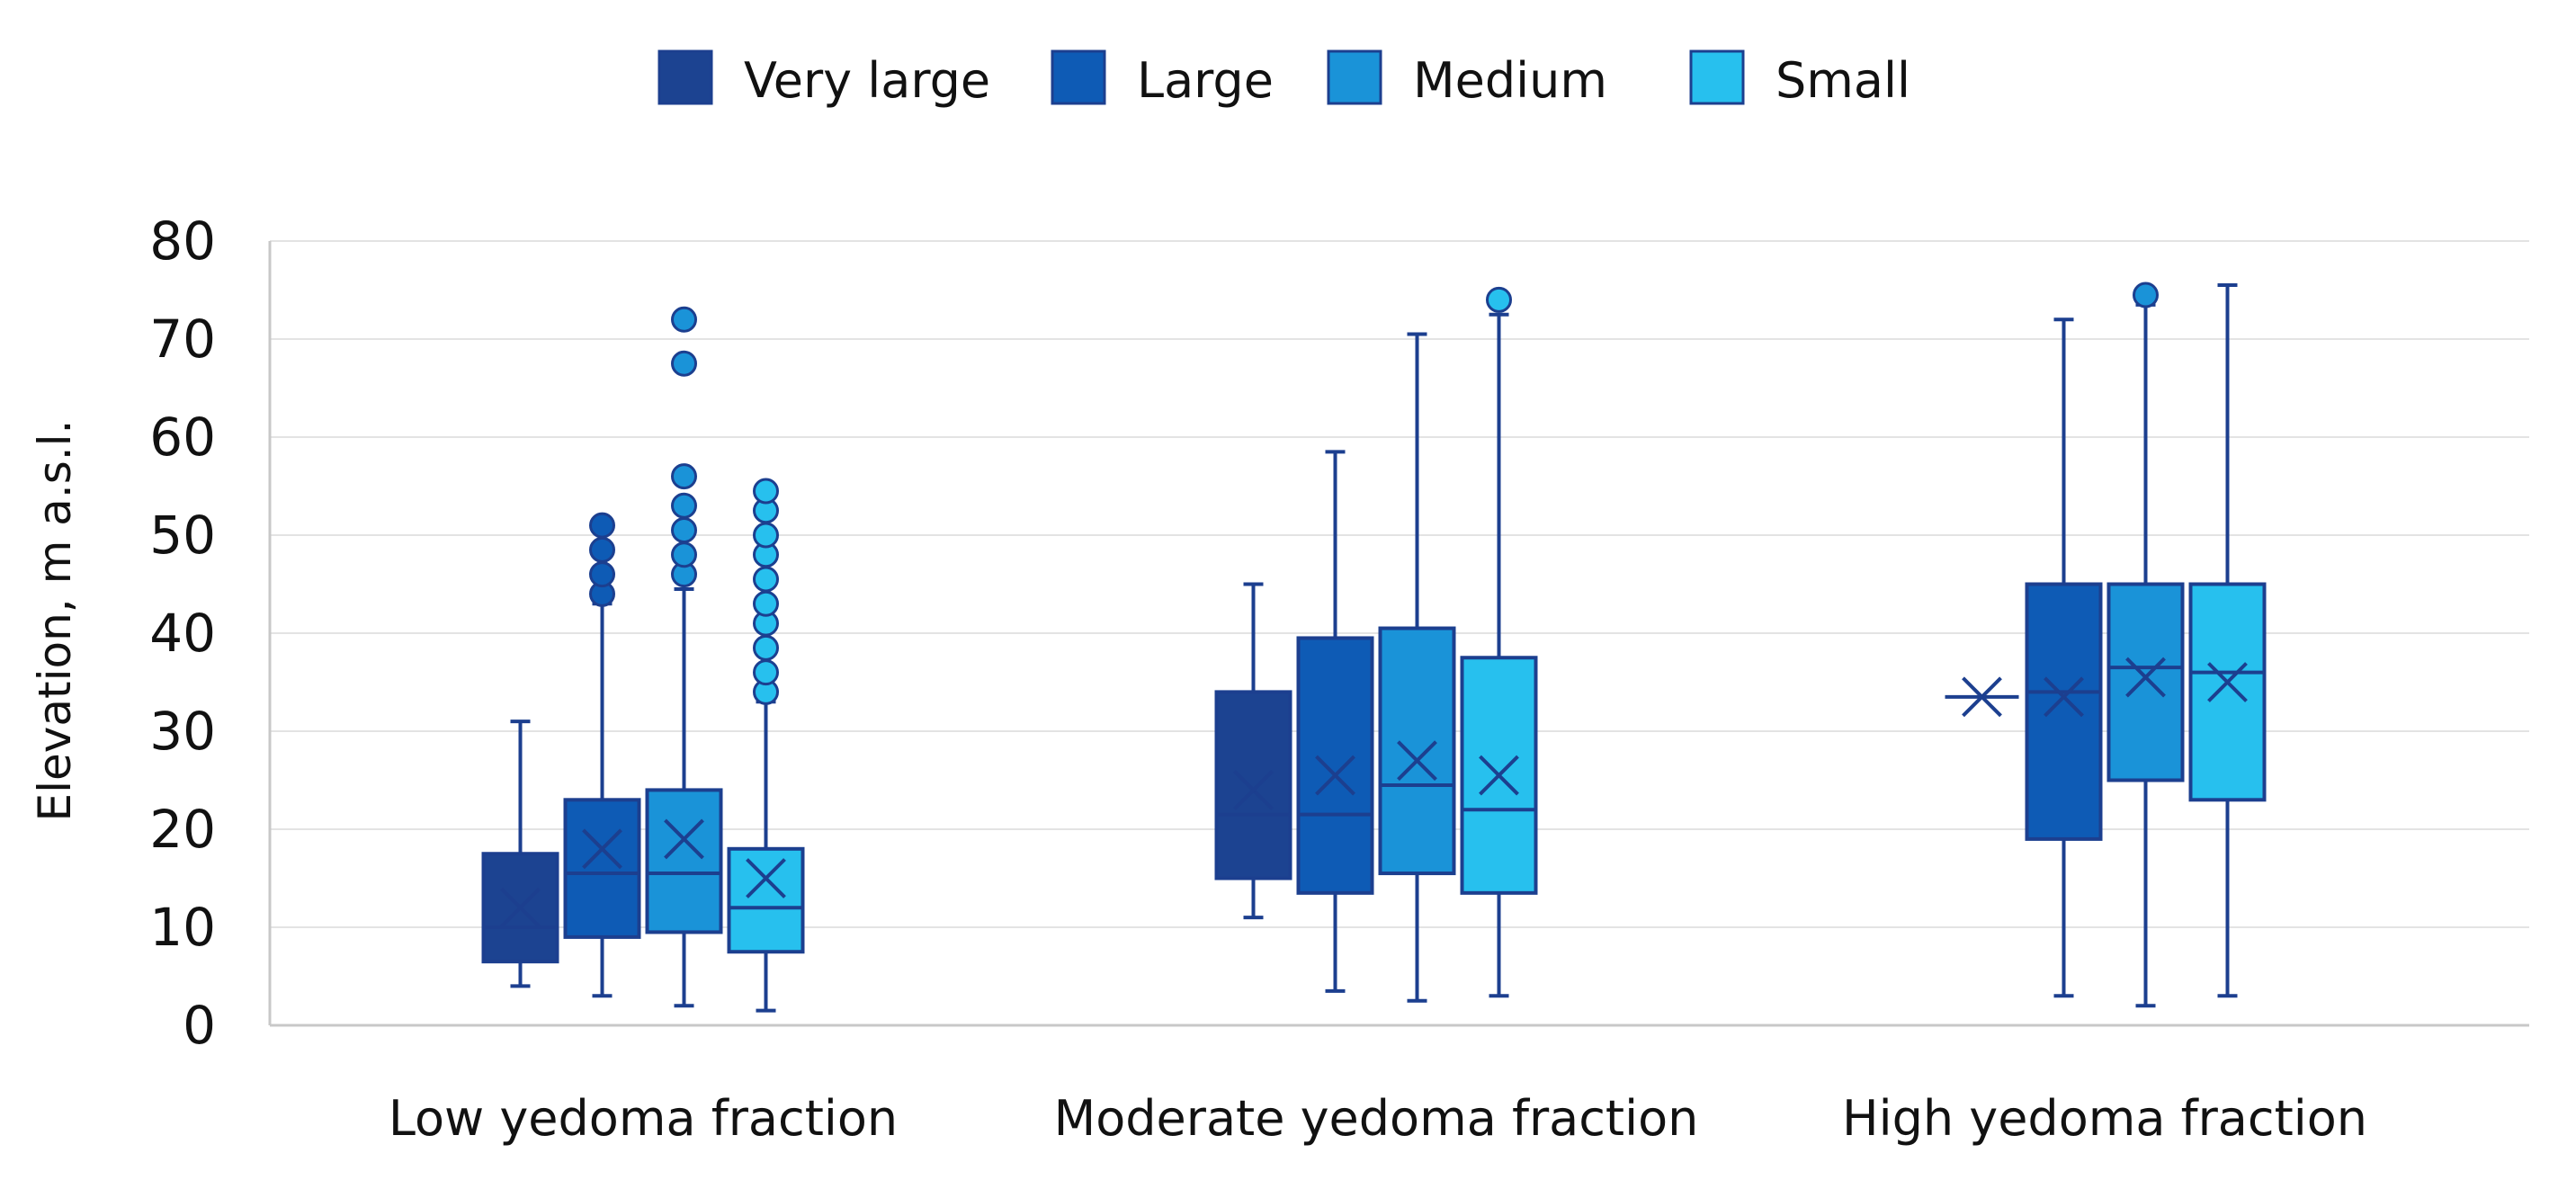  What do you see at coordinates (182, 437) in the screenshot?
I see `y-tick-label: 60` at bounding box center [182, 437].